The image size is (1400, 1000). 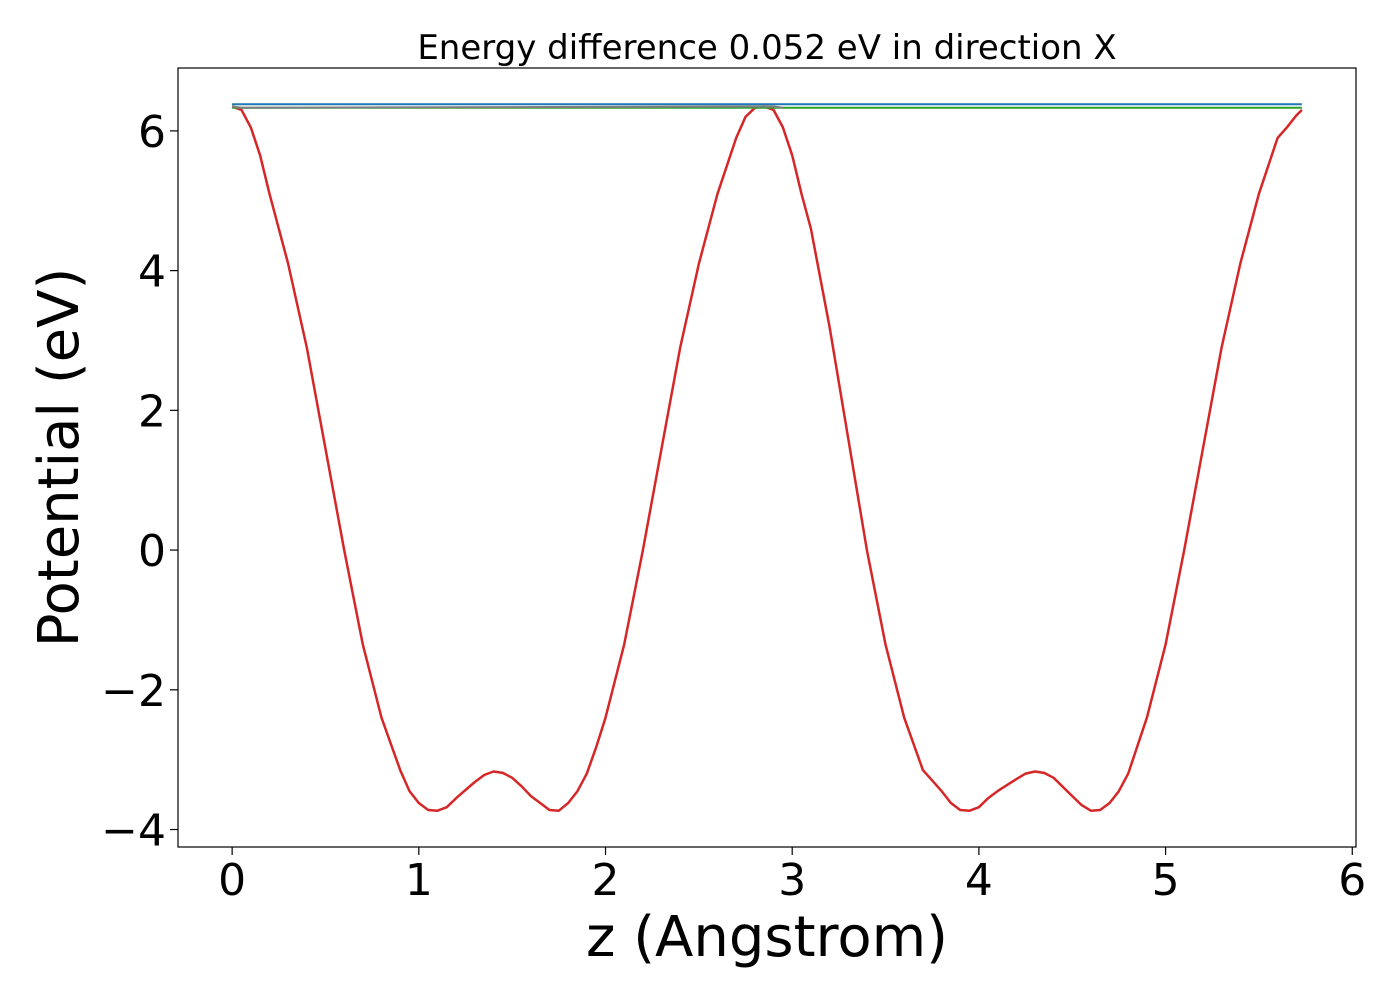 What do you see at coordinates (133, 831) in the screenshot?
I see `y-tick-label: −4` at bounding box center [133, 831].